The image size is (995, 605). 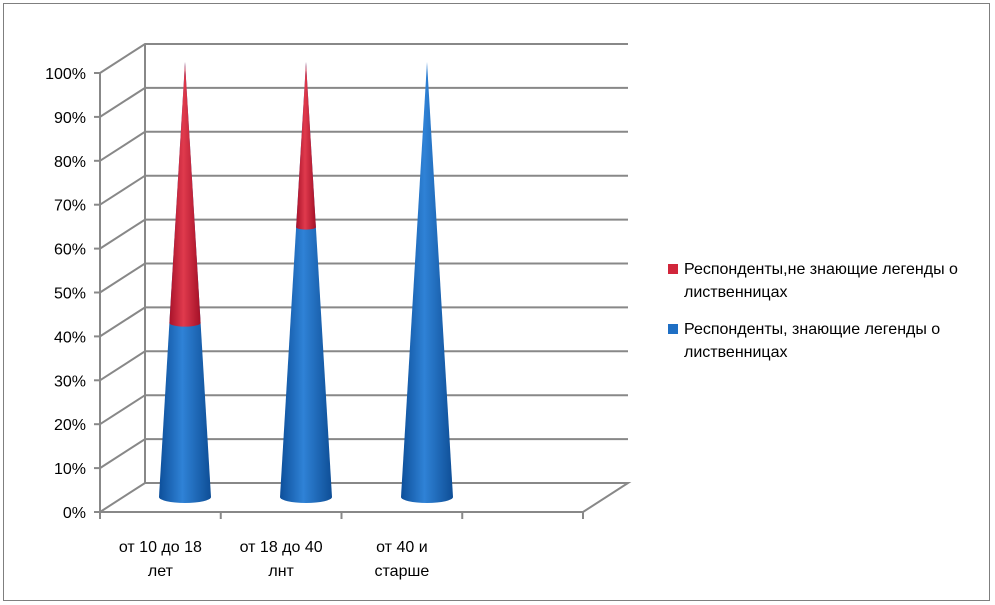 I want to click on y-tick-label: 10%, so click(x=70, y=469).